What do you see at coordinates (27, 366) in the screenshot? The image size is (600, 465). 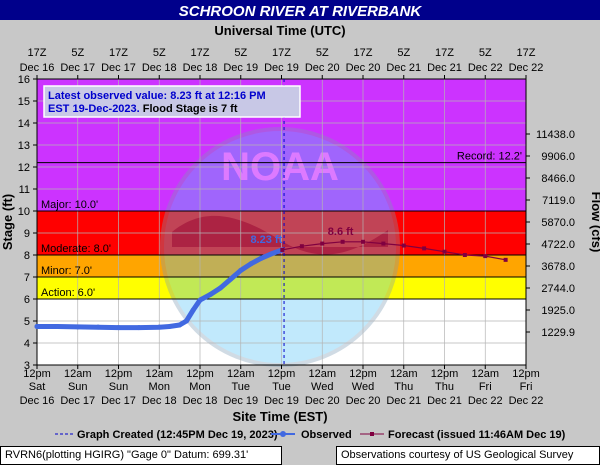 I see `stage-tick-label-0: 3` at bounding box center [27, 366].